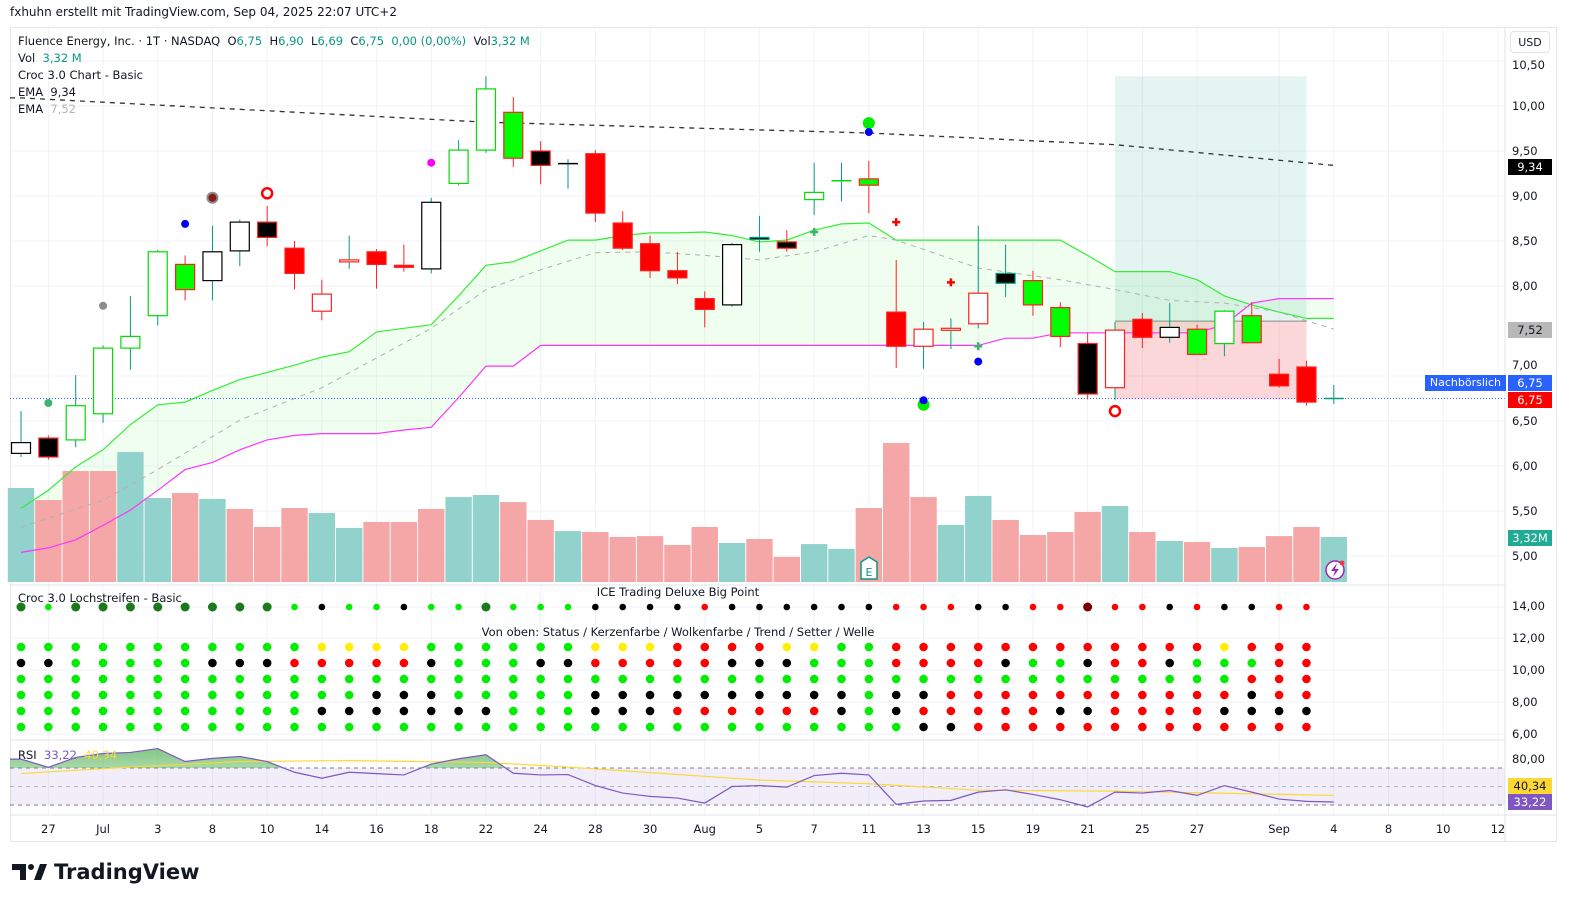  What do you see at coordinates (47, 109) in the screenshot?
I see `ema-fast-legend: EMA 7,52` at bounding box center [47, 109].